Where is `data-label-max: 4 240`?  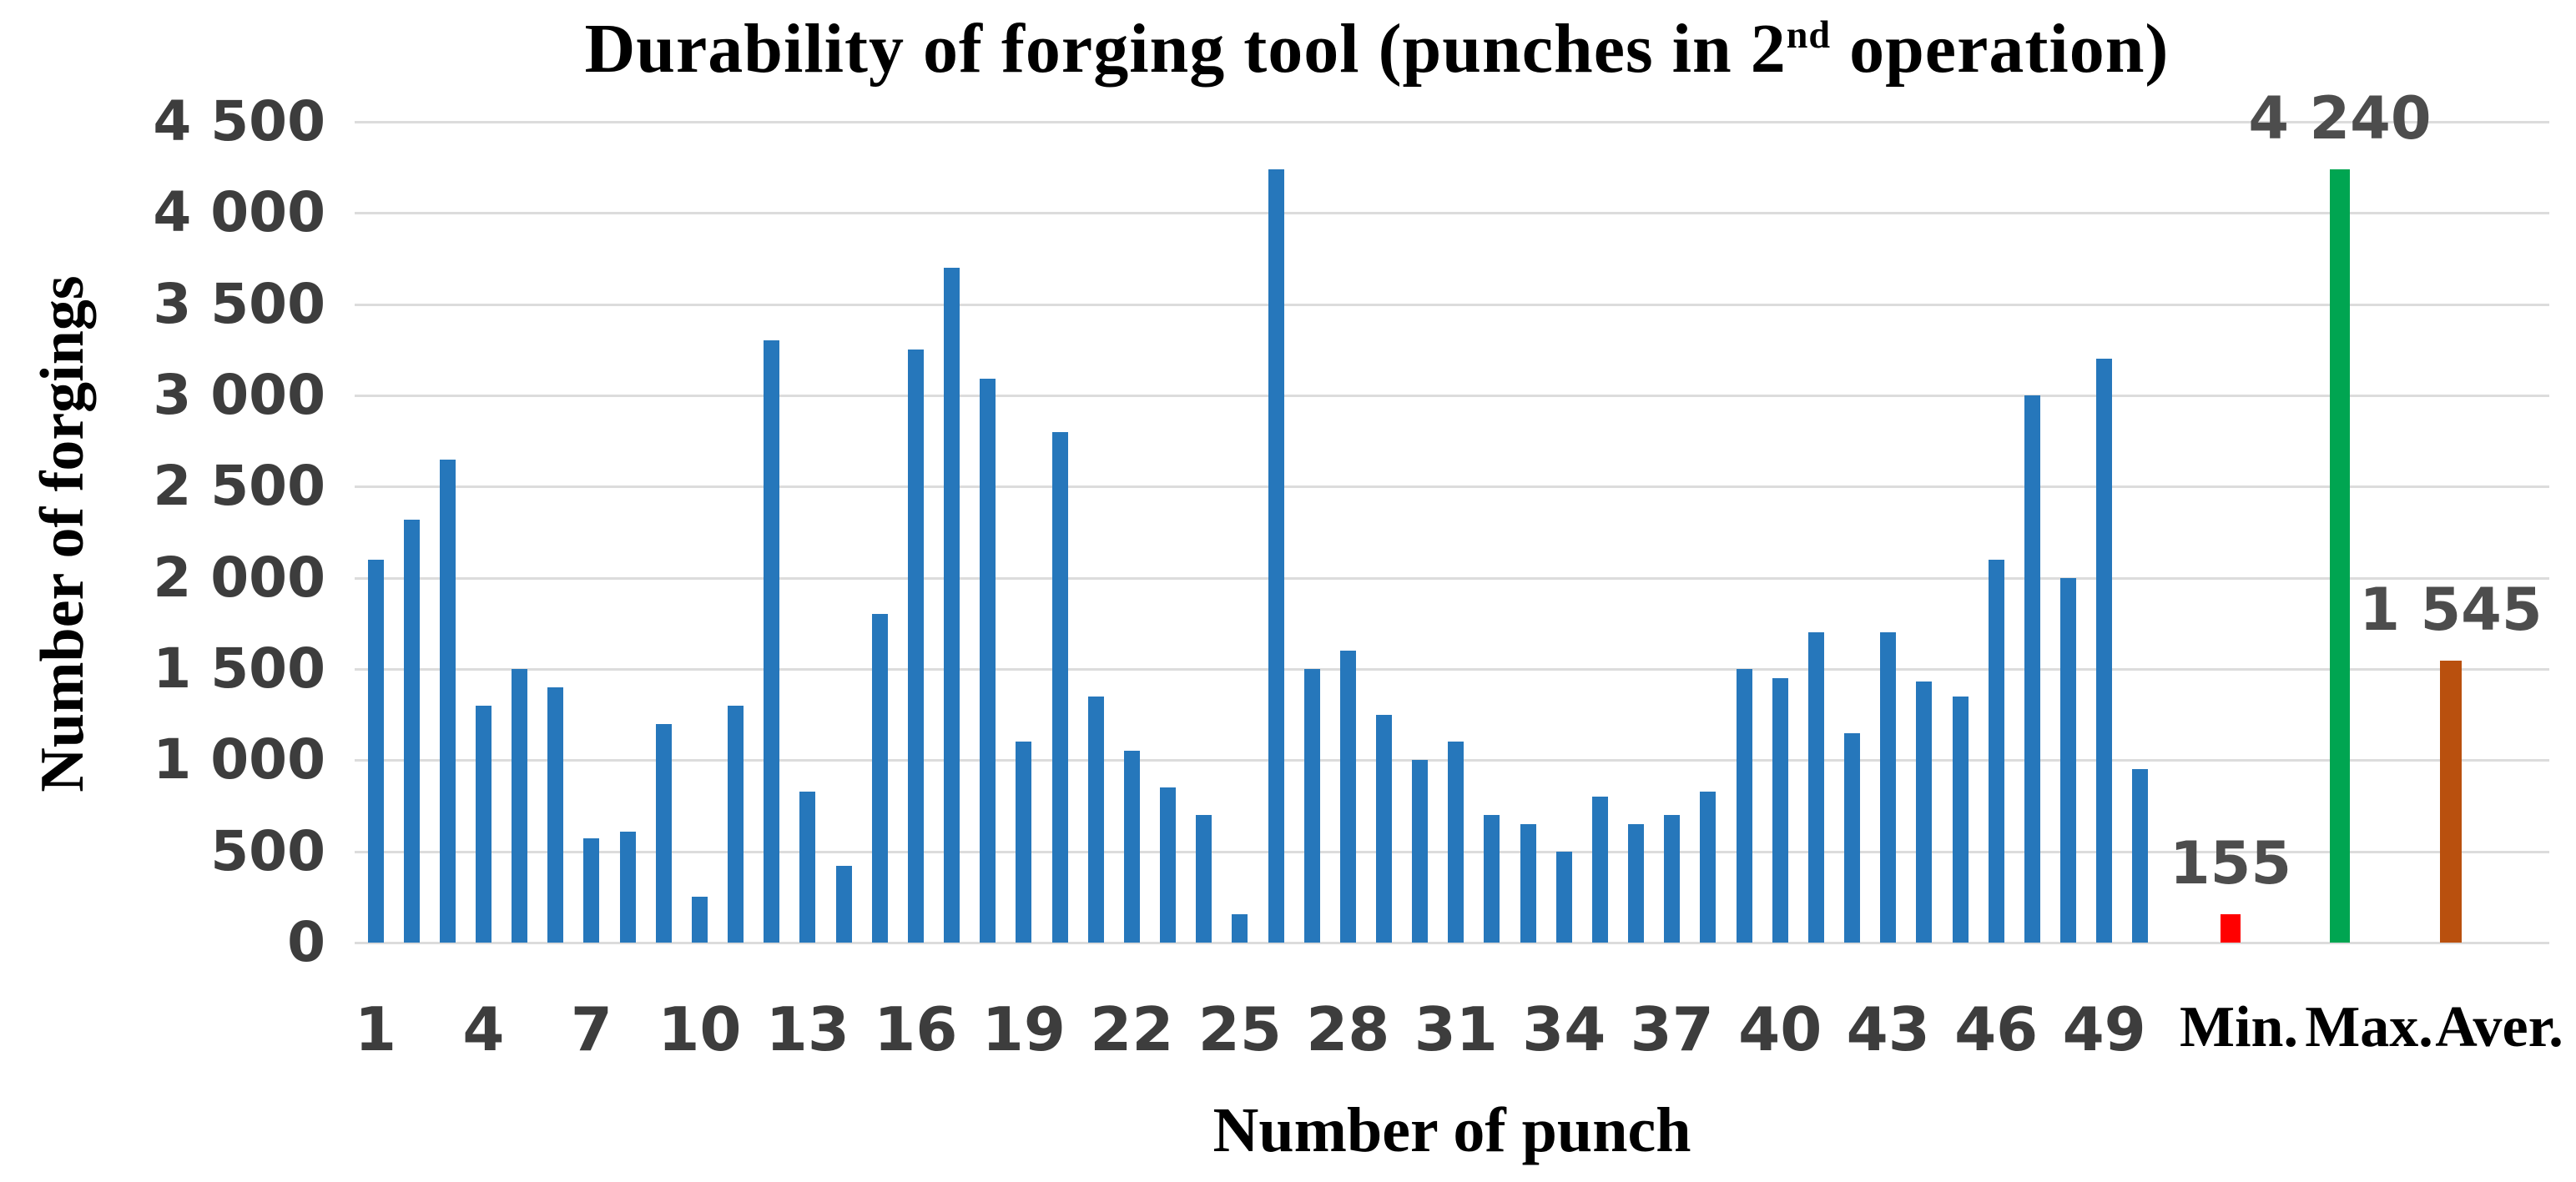
data-label-max: 4 240 is located at coordinates (2340, 118).